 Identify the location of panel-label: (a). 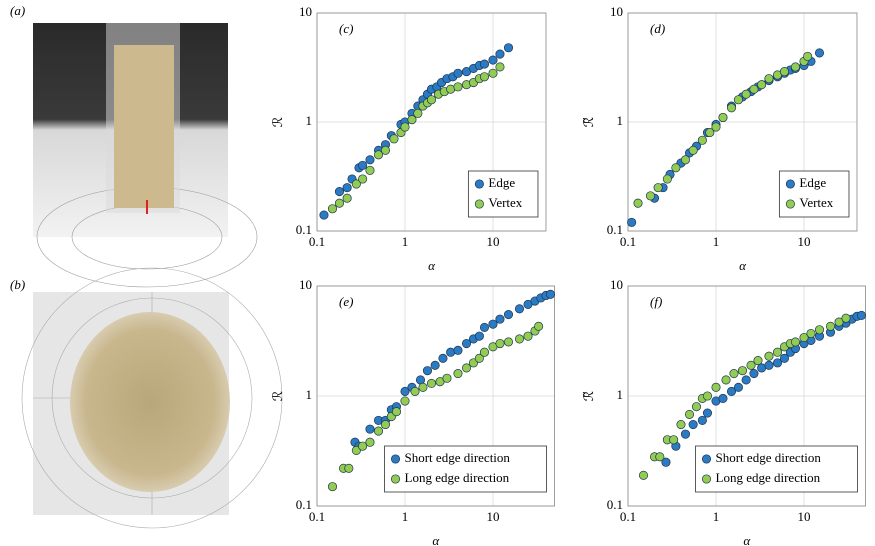
(17, 10).